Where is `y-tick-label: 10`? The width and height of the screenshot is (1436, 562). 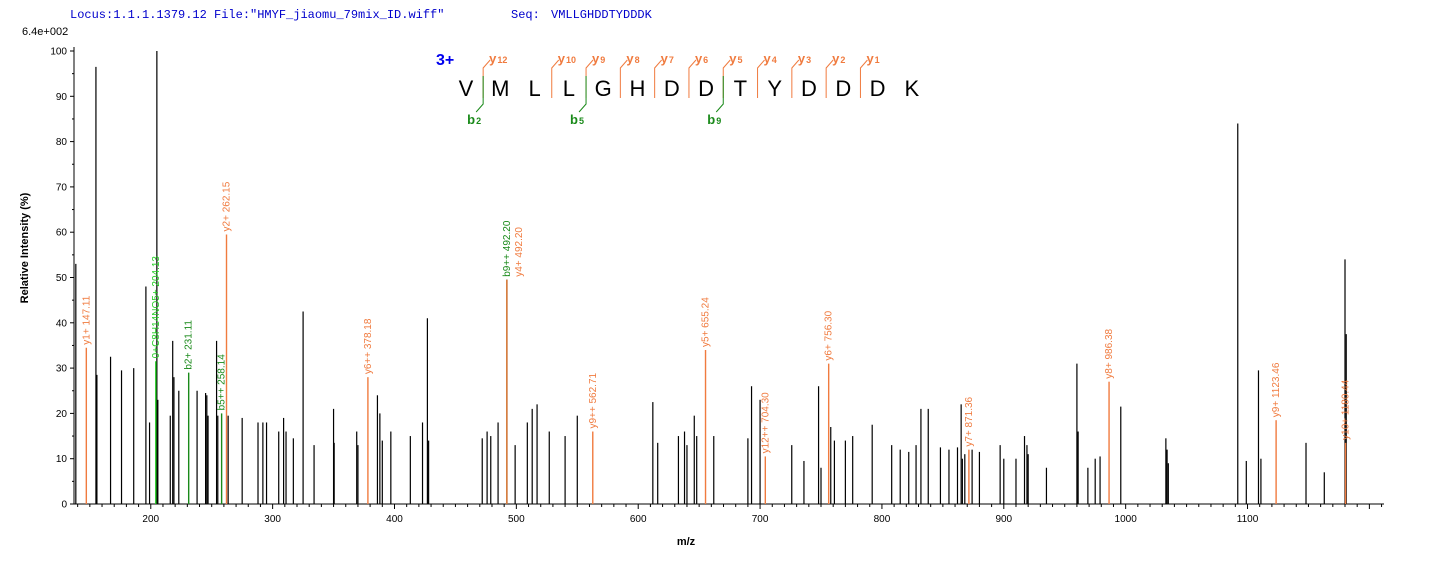
y-tick-label: 10 is located at coordinates (62, 459).